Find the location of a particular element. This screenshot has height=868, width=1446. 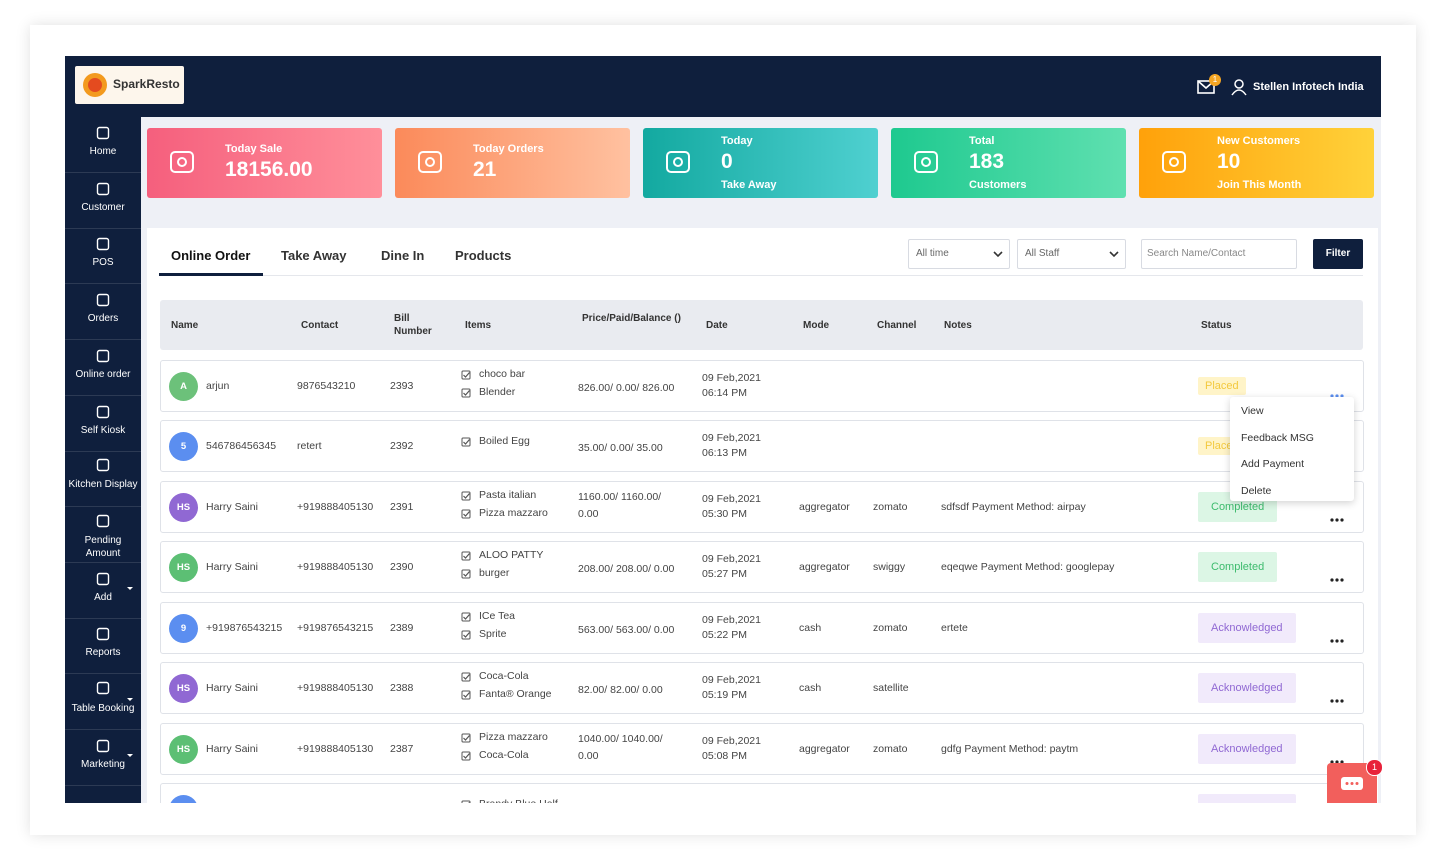

submenu-caret is located at coordinates (130, 699).